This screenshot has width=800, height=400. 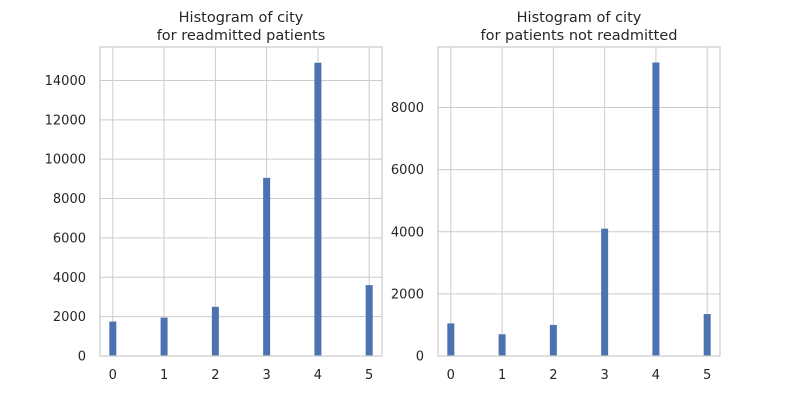 What do you see at coordinates (65, 160) in the screenshot?
I see `y-tick-label: 10000` at bounding box center [65, 160].